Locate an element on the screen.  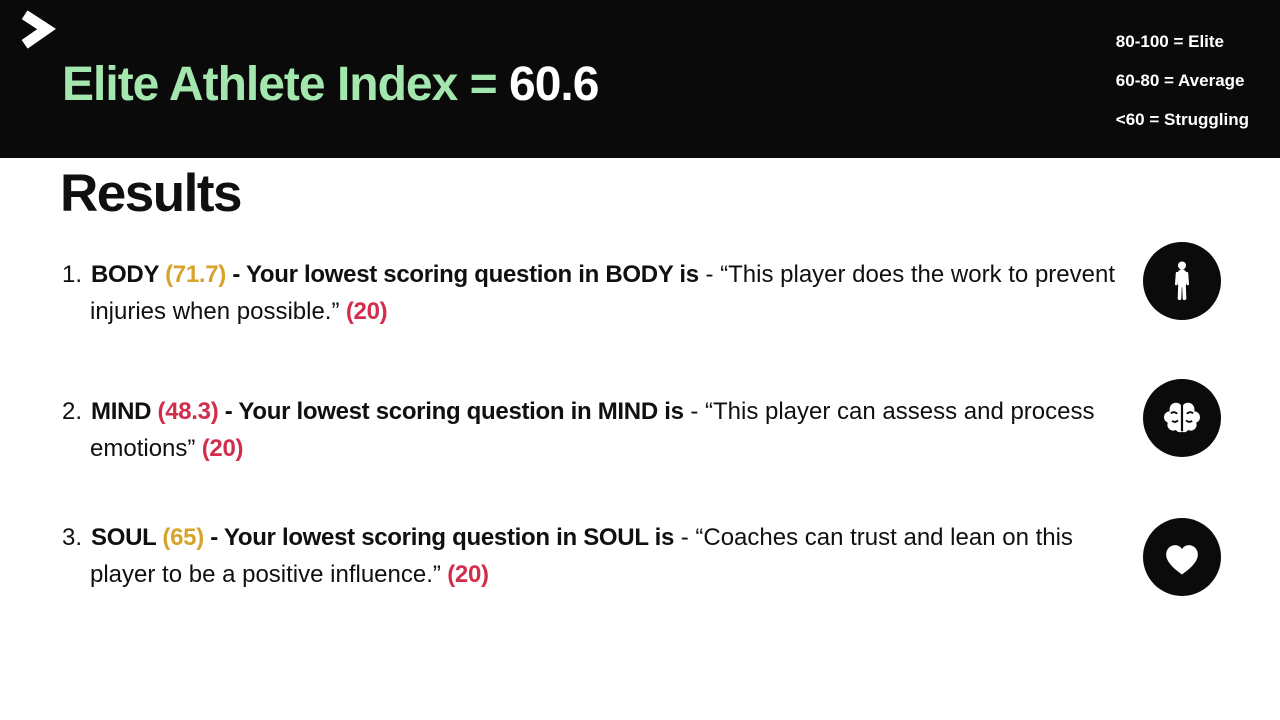
body-icon is located at coordinates (1182, 281).